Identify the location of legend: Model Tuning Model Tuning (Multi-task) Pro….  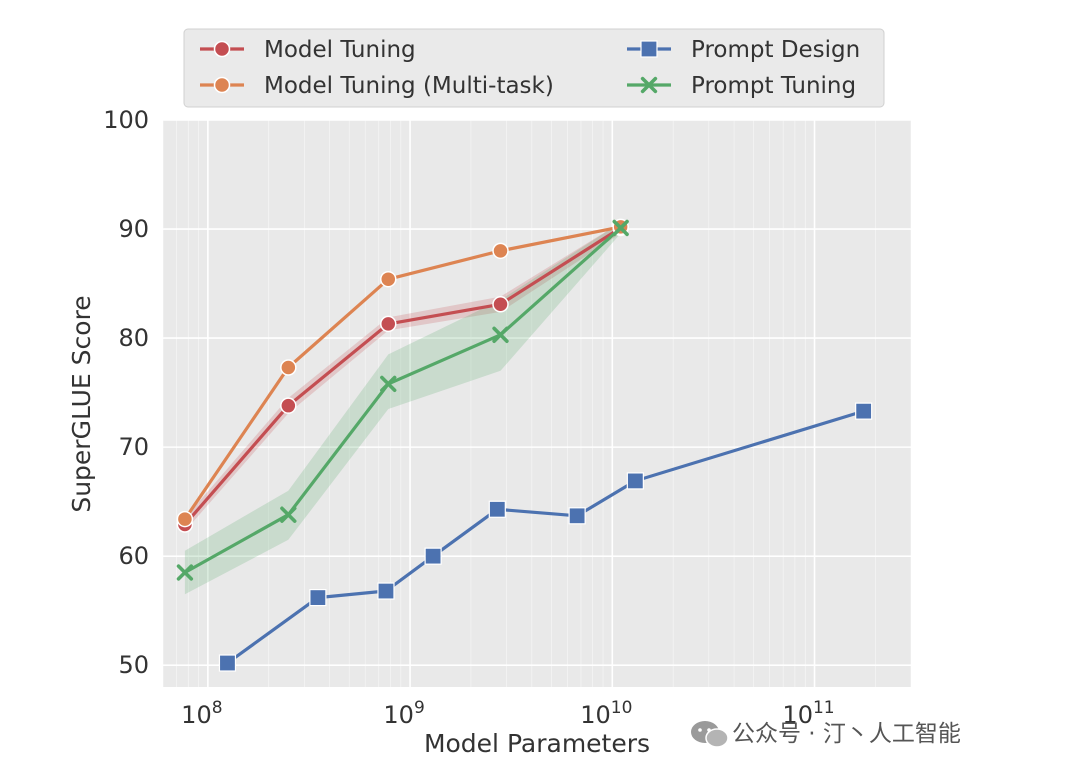
(534, 68).